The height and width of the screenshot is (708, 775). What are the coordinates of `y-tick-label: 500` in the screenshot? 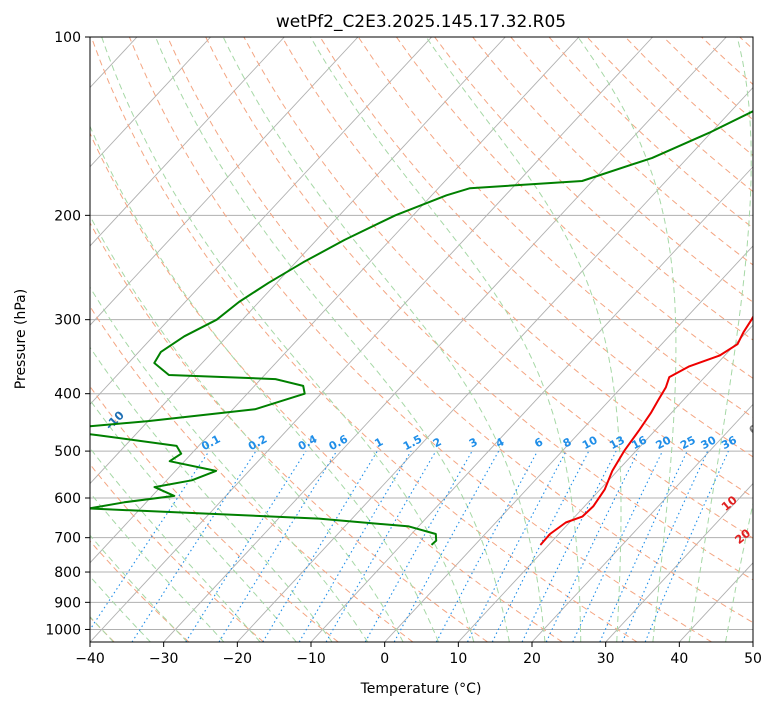 It's located at (67, 452).